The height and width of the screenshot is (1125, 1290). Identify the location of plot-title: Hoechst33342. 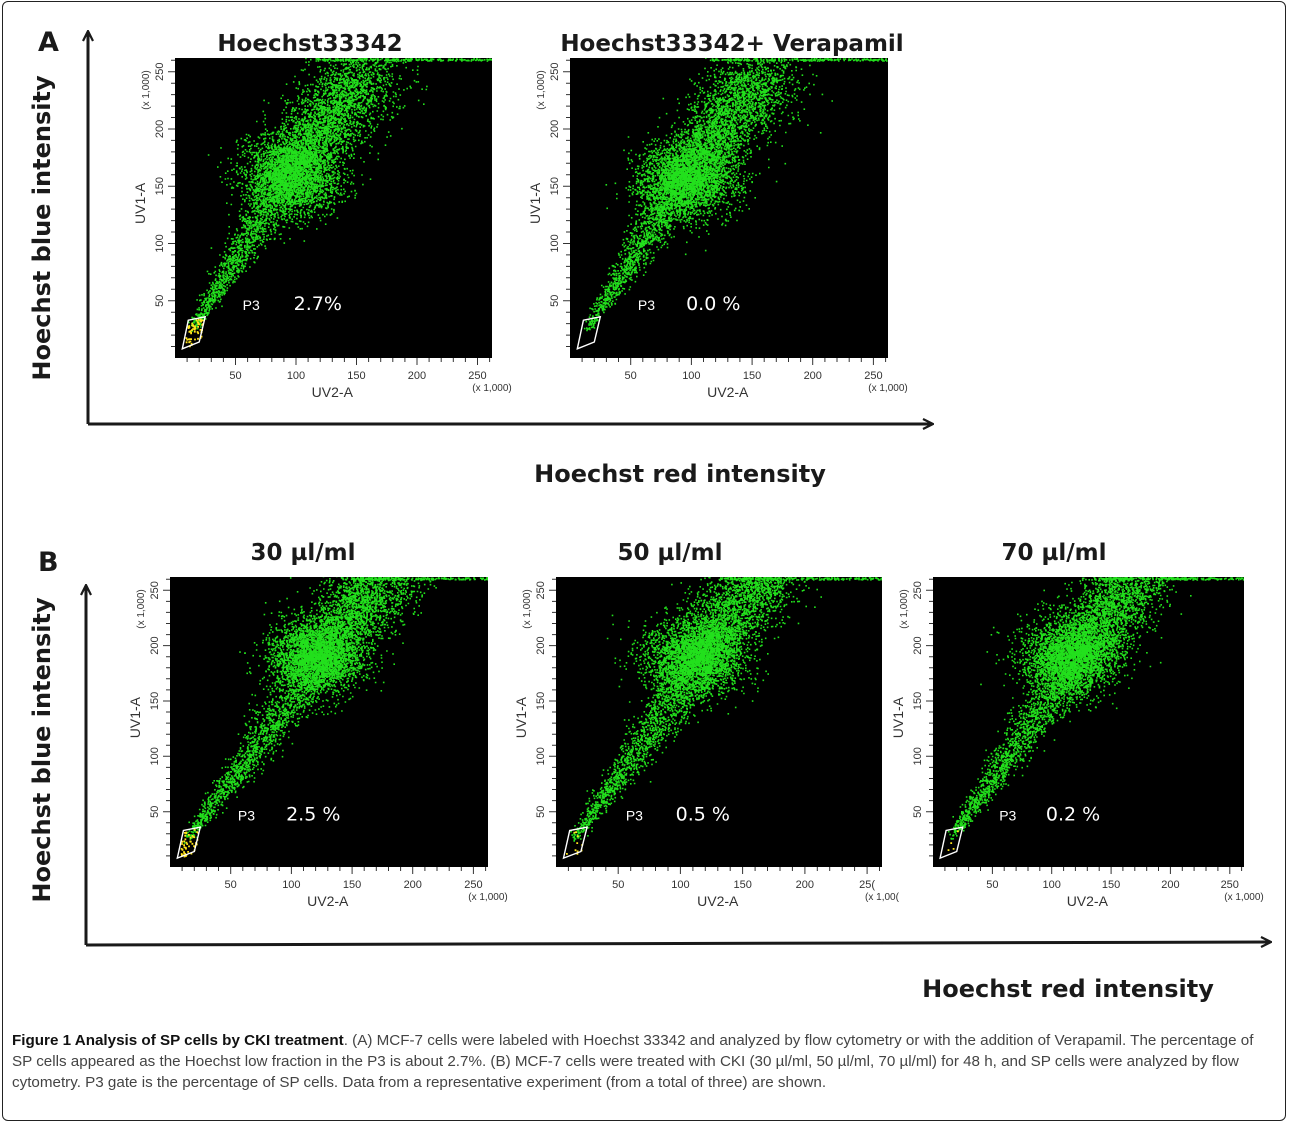
(309, 44).